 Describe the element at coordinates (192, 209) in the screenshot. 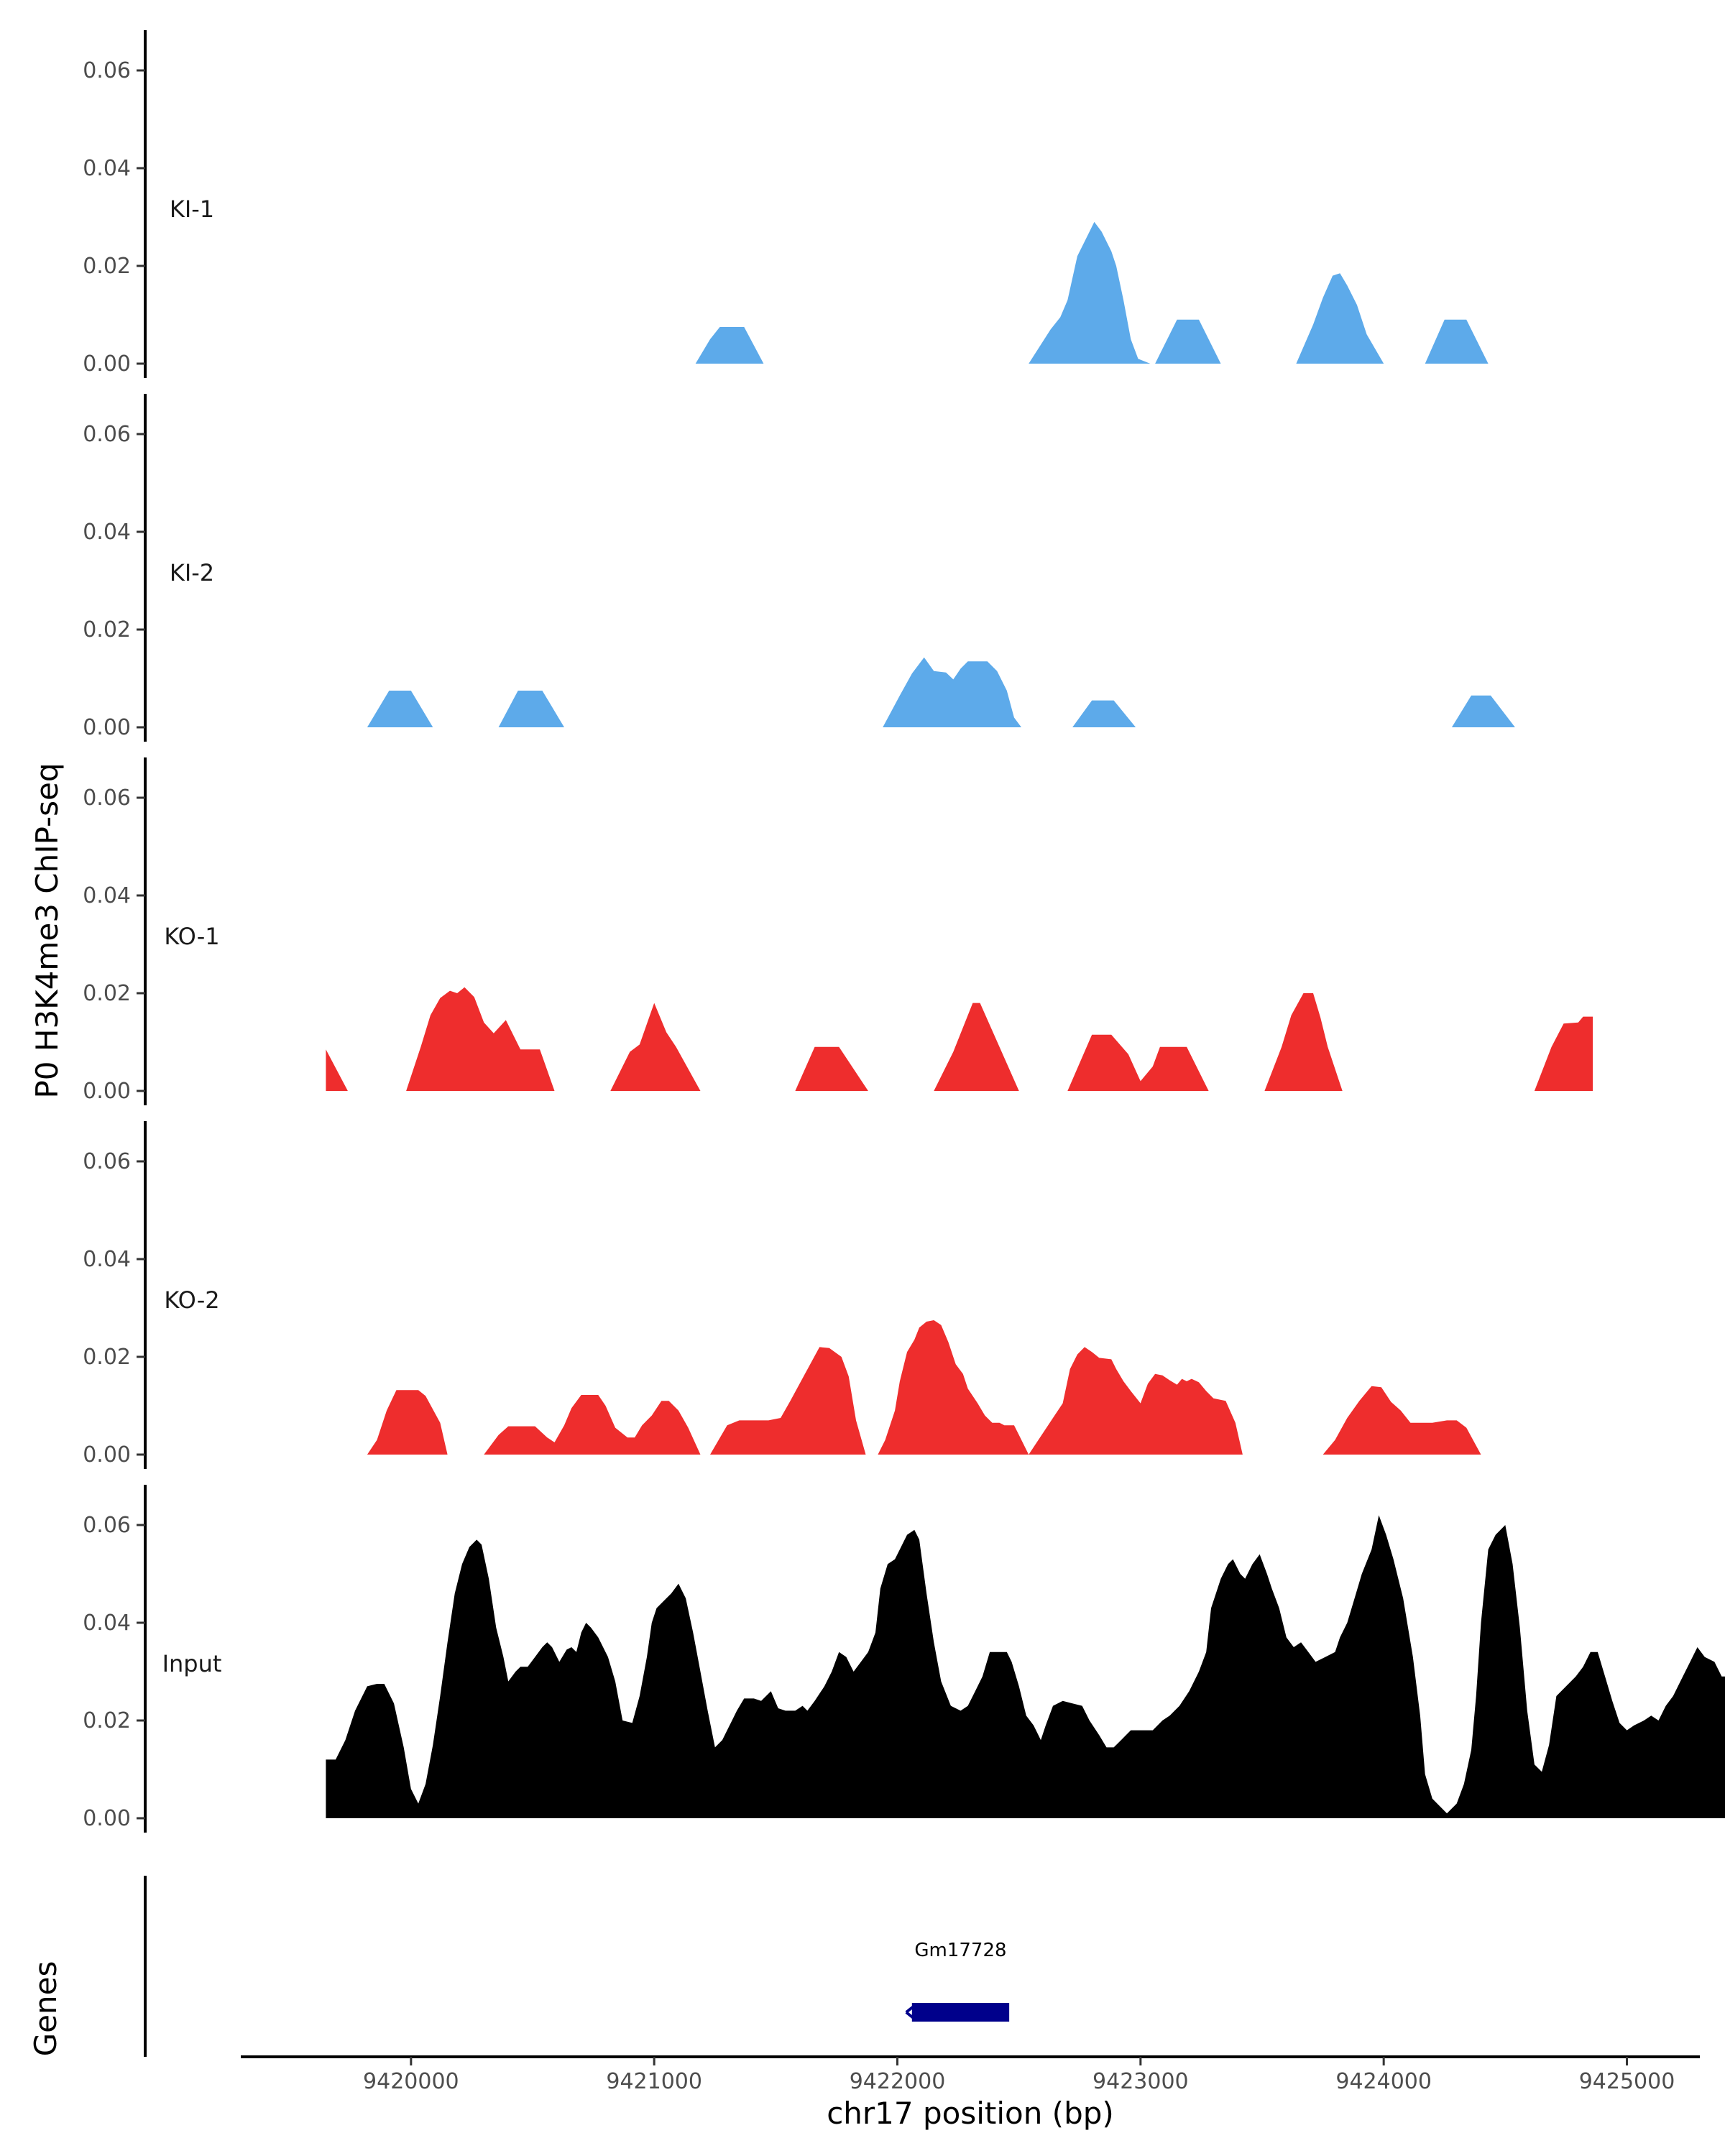

I see `track-label: KI-1` at that location.